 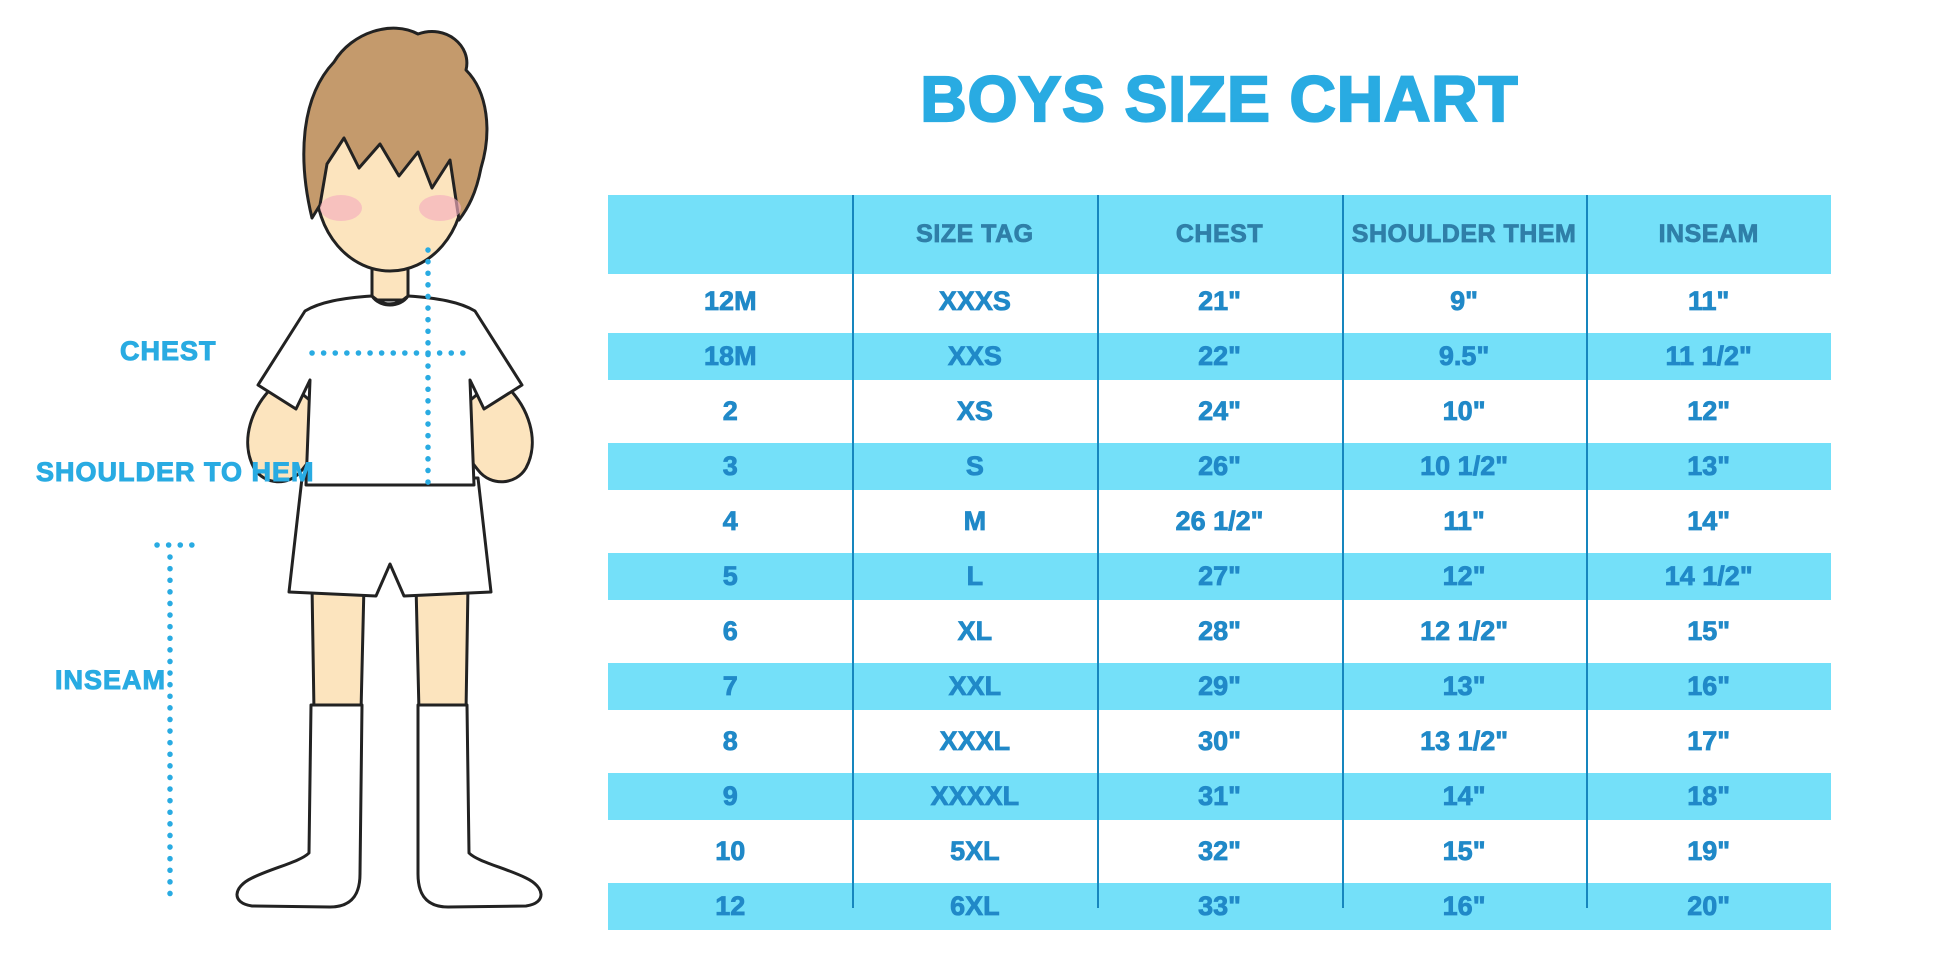 I want to click on cell-size-tag: XL, so click(x=975, y=631).